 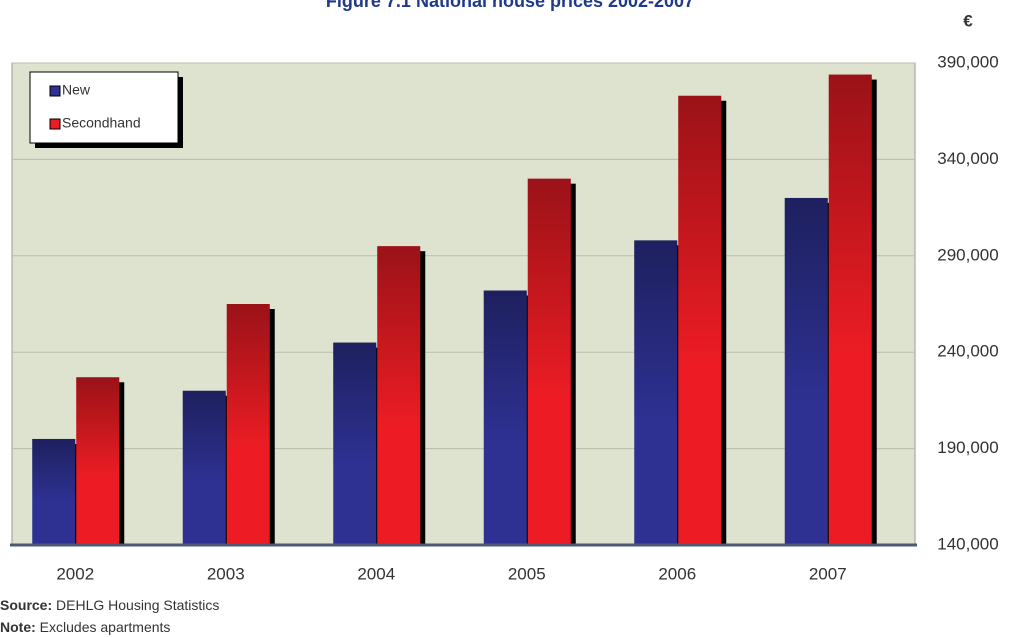 I want to click on note-label: Note:, so click(x=18, y=627).